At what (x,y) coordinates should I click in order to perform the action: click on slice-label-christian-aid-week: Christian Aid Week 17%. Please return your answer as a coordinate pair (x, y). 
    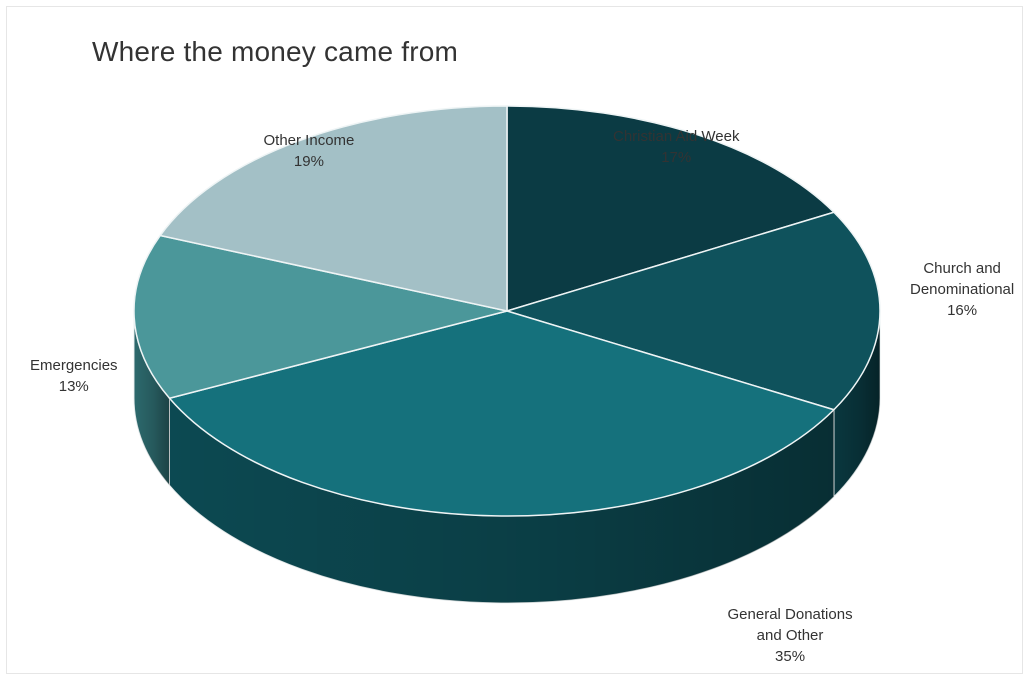
    Looking at the image, I should click on (676, 147).